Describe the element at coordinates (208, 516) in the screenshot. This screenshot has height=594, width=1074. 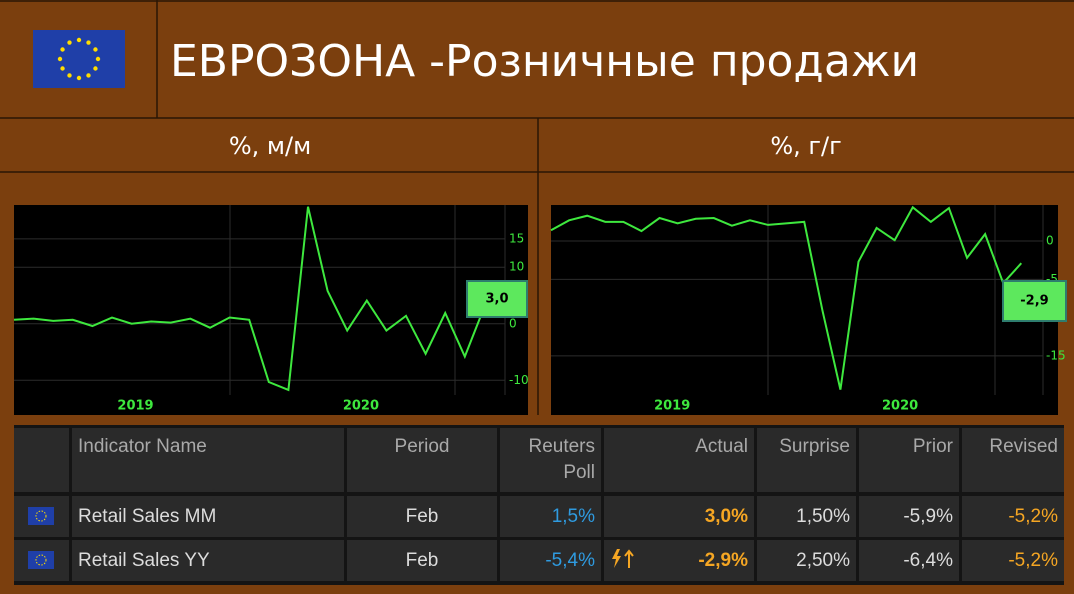
I see `table-cell: Retail Sales MM` at that location.